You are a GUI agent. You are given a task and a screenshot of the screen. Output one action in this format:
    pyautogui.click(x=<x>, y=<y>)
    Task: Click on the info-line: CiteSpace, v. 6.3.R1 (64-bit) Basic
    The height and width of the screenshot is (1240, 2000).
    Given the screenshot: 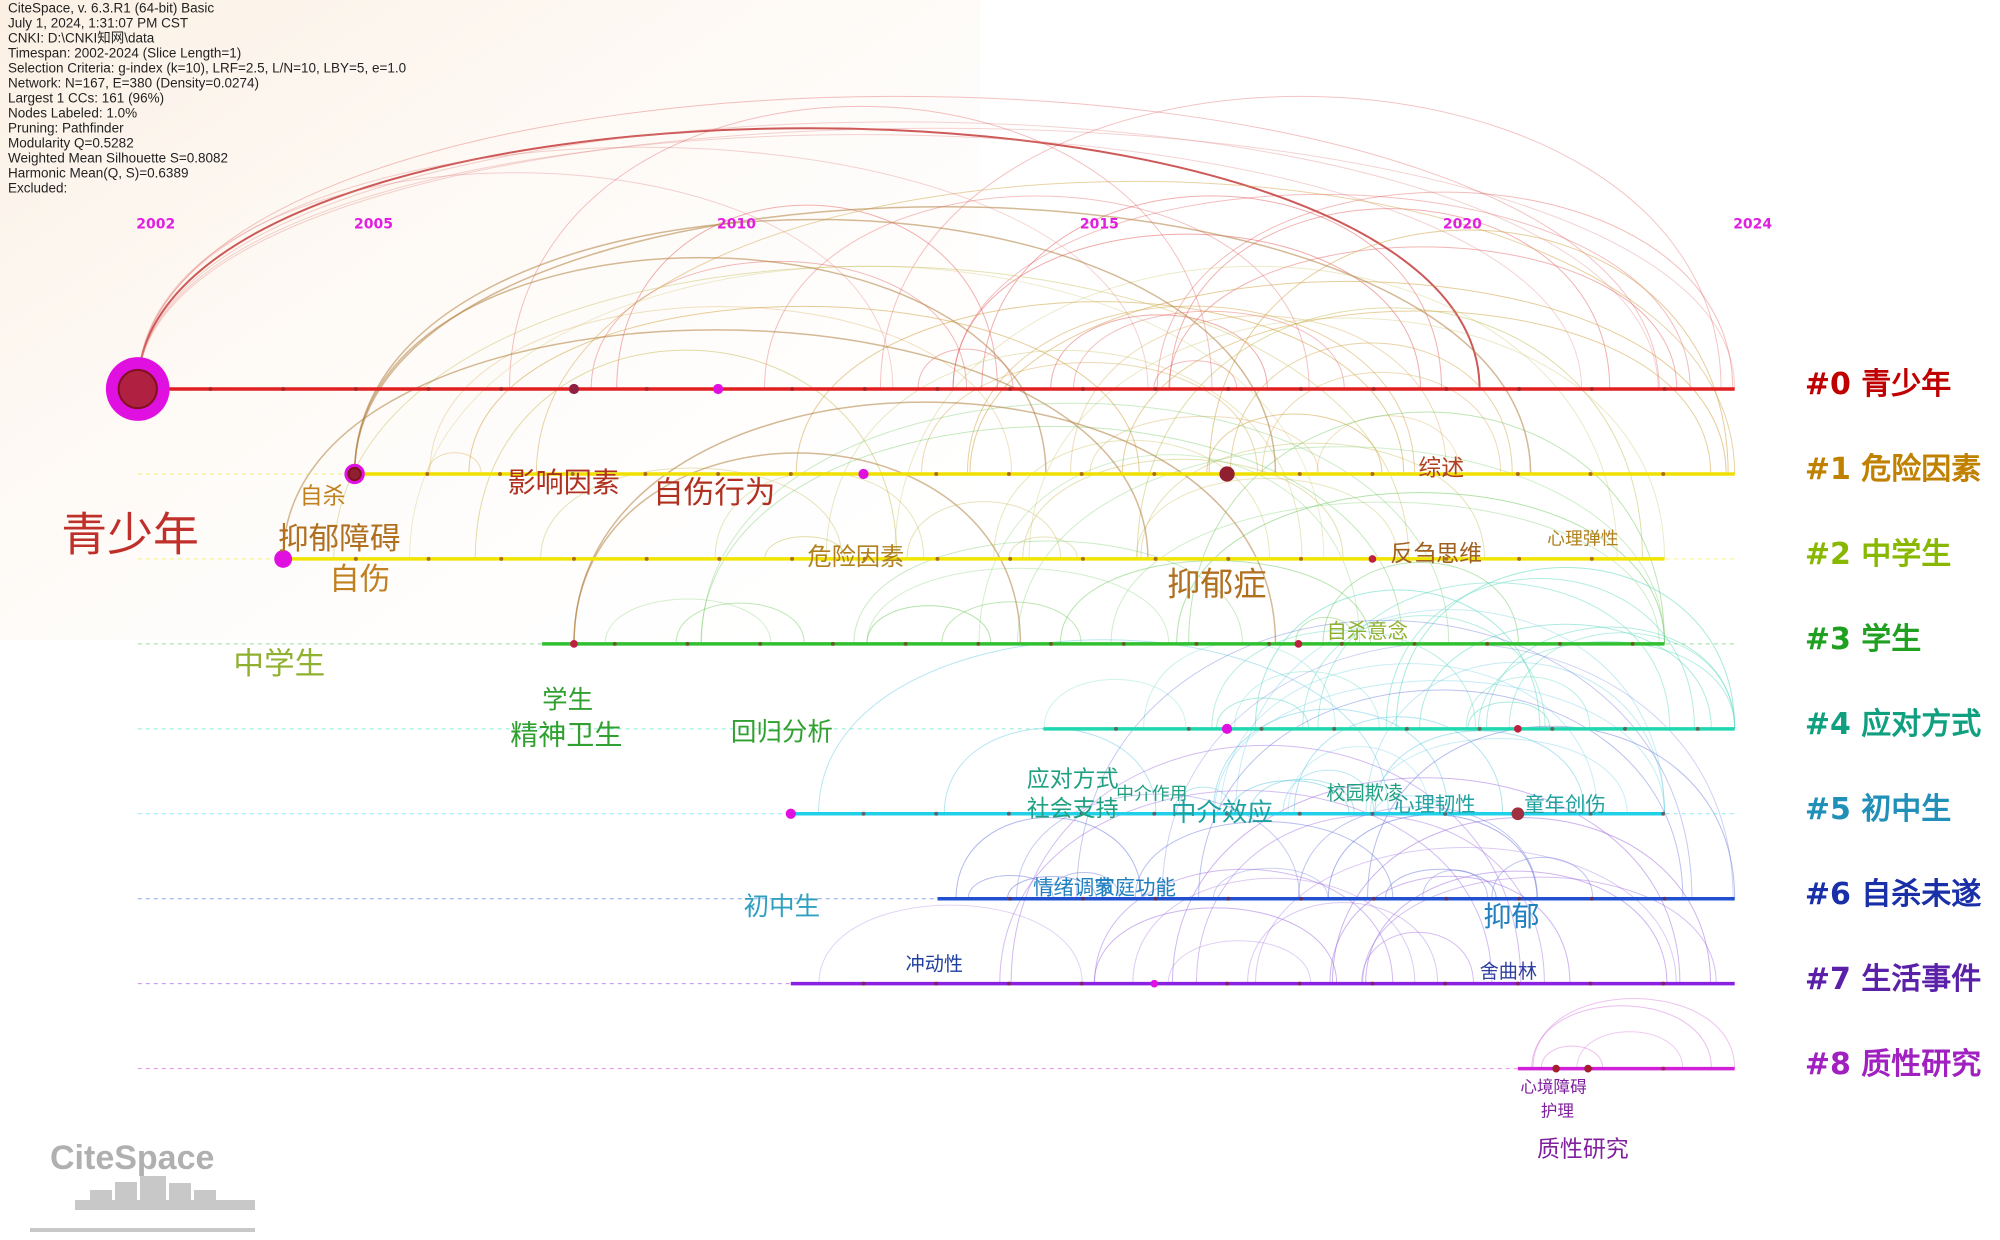 What is the action you would take?
    pyautogui.click(x=111, y=8)
    